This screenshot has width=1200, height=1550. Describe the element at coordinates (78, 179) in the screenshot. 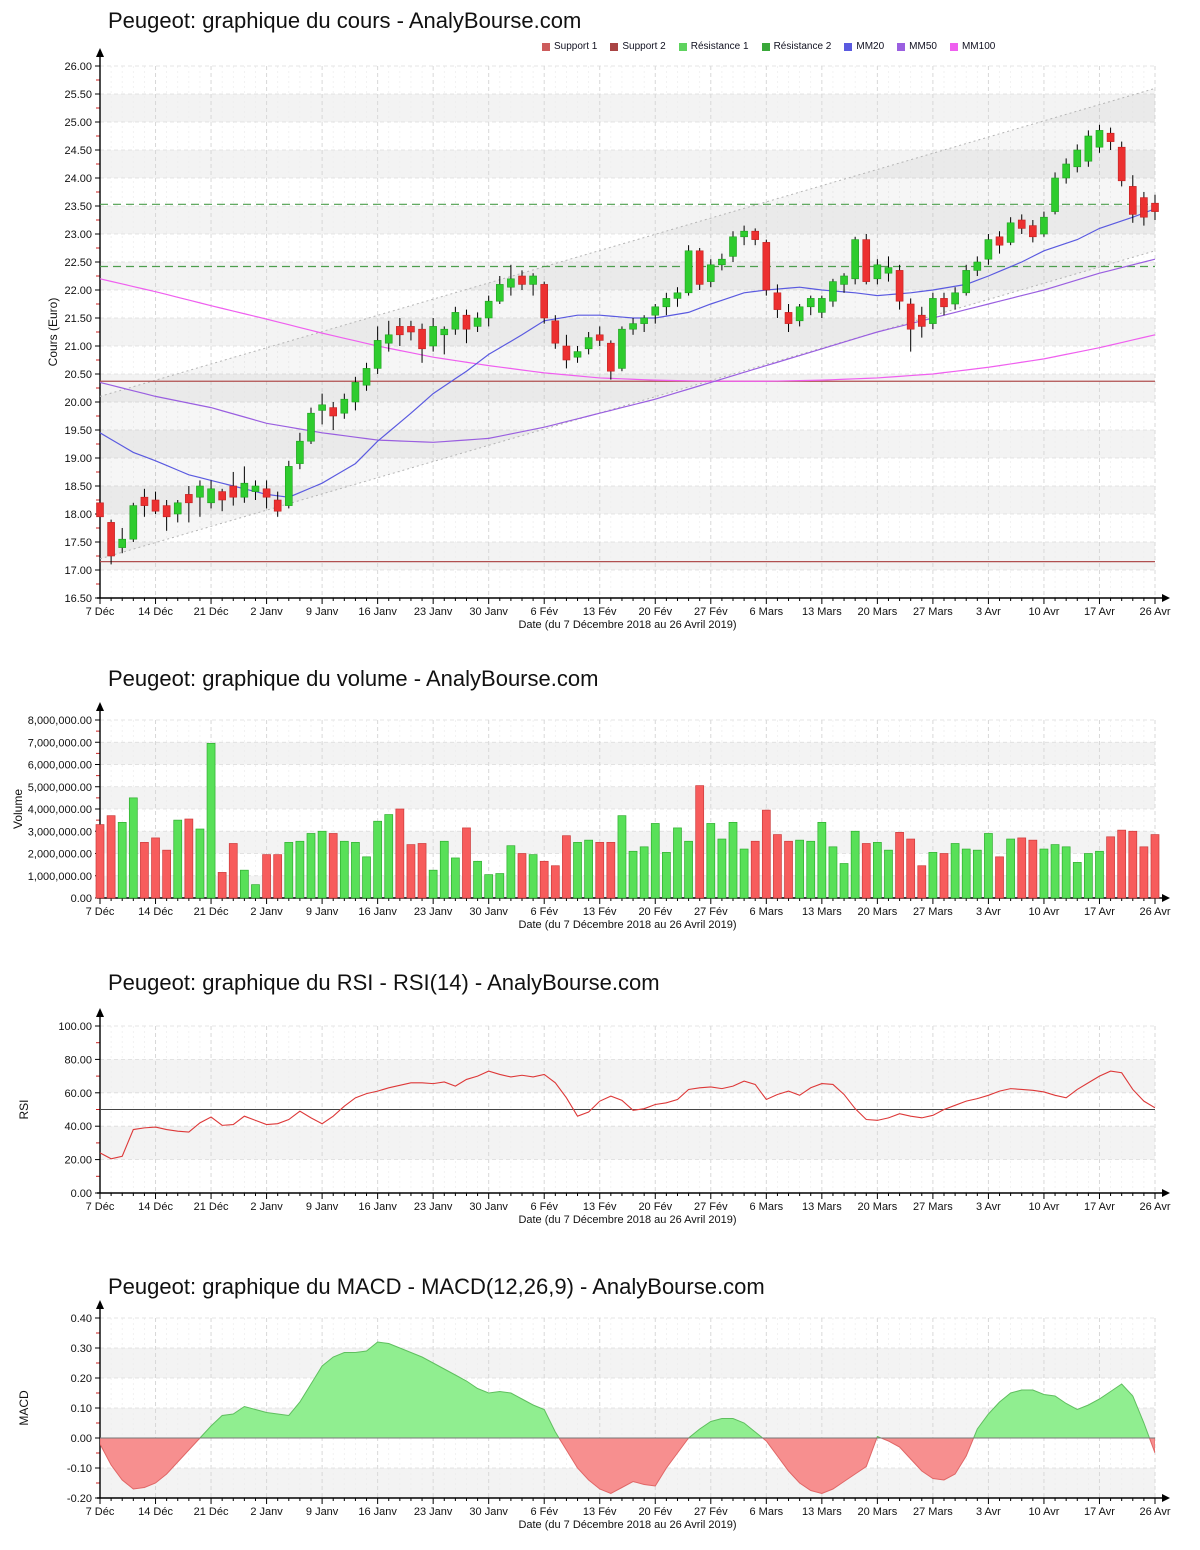

I see `y-tick-label: 24.00` at that location.